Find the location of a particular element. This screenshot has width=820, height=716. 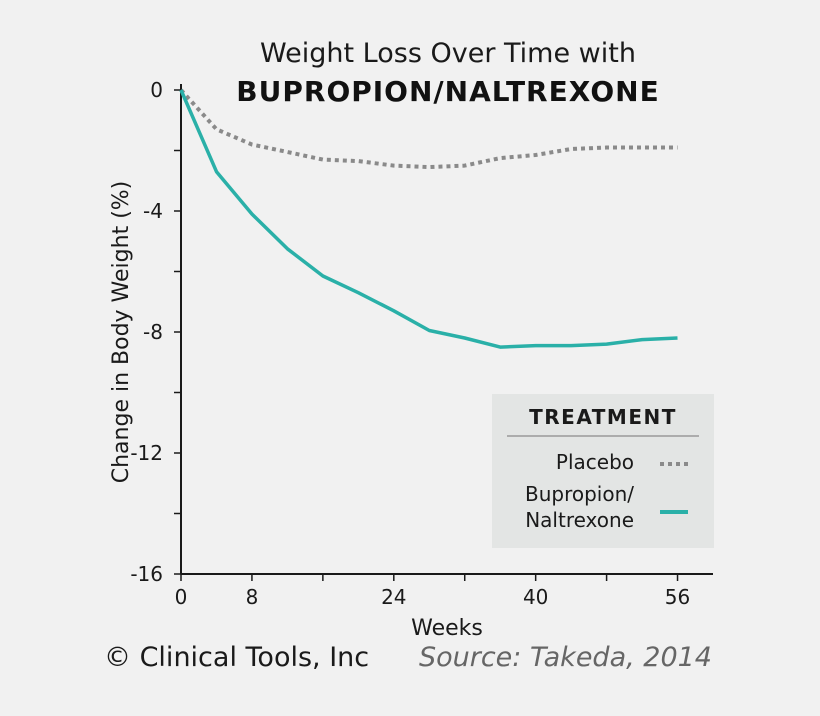

copyright-text: © Clinical Tools, Inc is located at coordinates (237, 657).